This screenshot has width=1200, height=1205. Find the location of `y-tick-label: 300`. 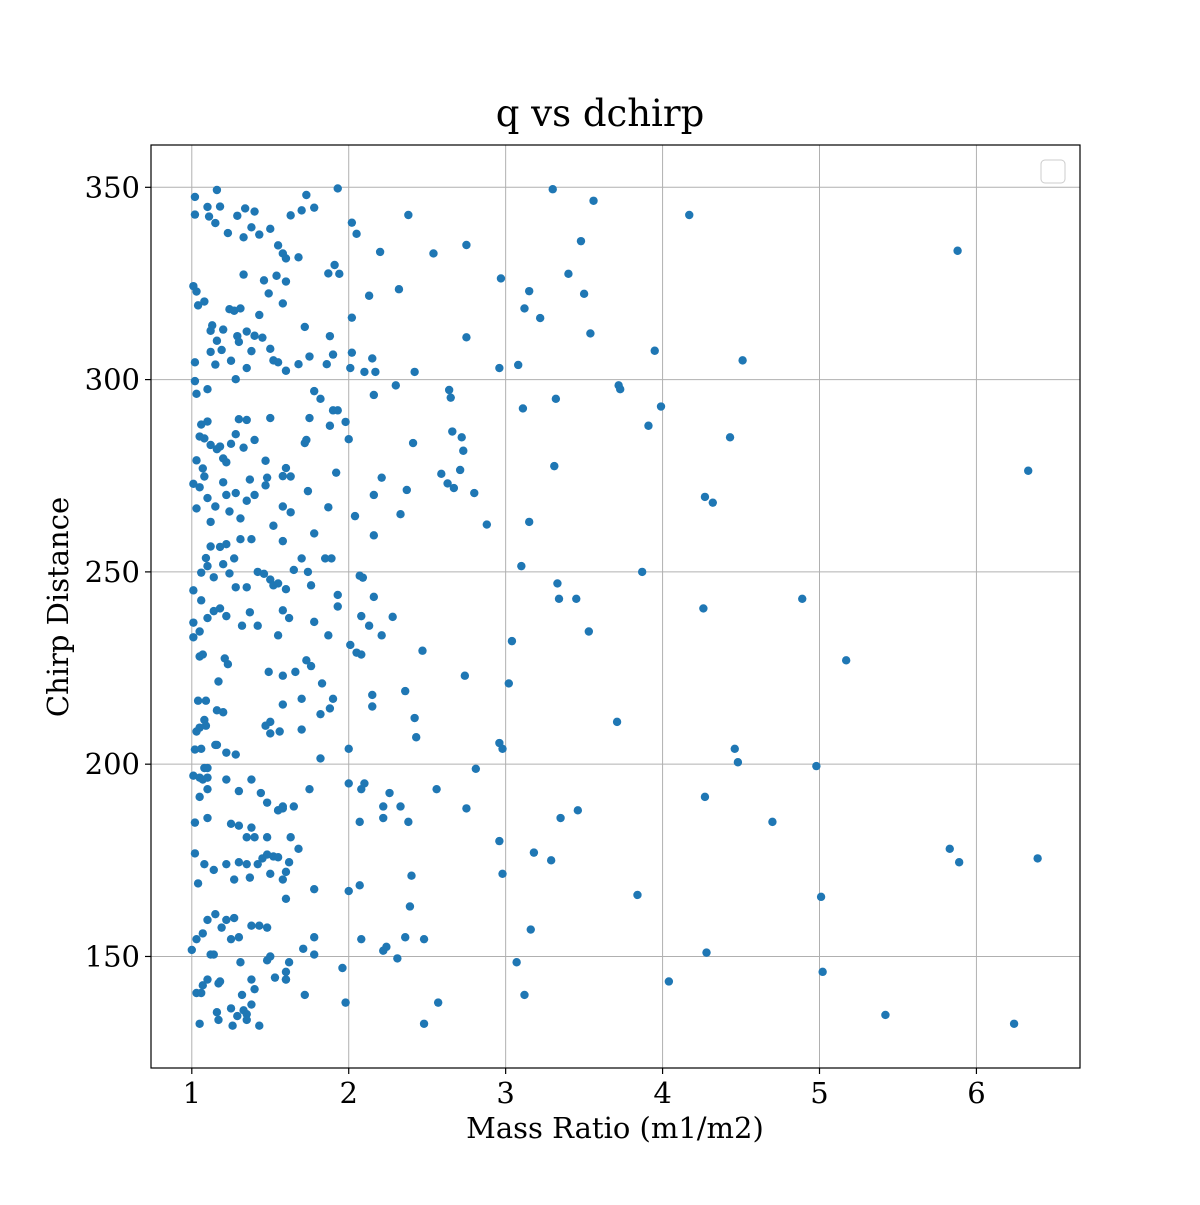

y-tick-label: 300 is located at coordinates (112, 380).